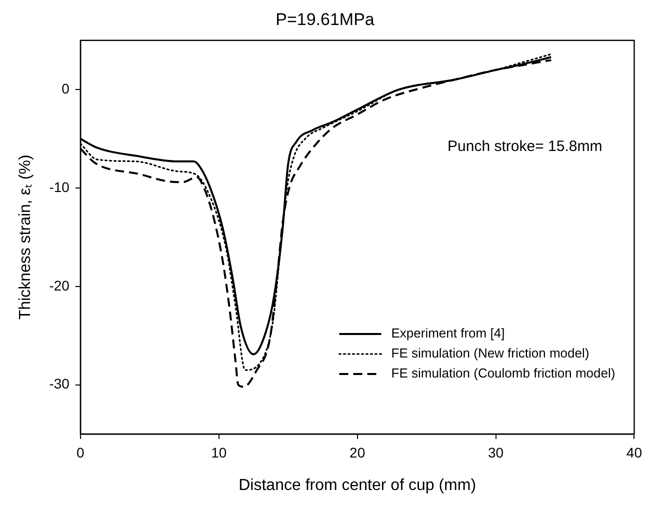 This screenshot has height=507, width=648. I want to click on x-tick-label: 40, so click(634, 452).